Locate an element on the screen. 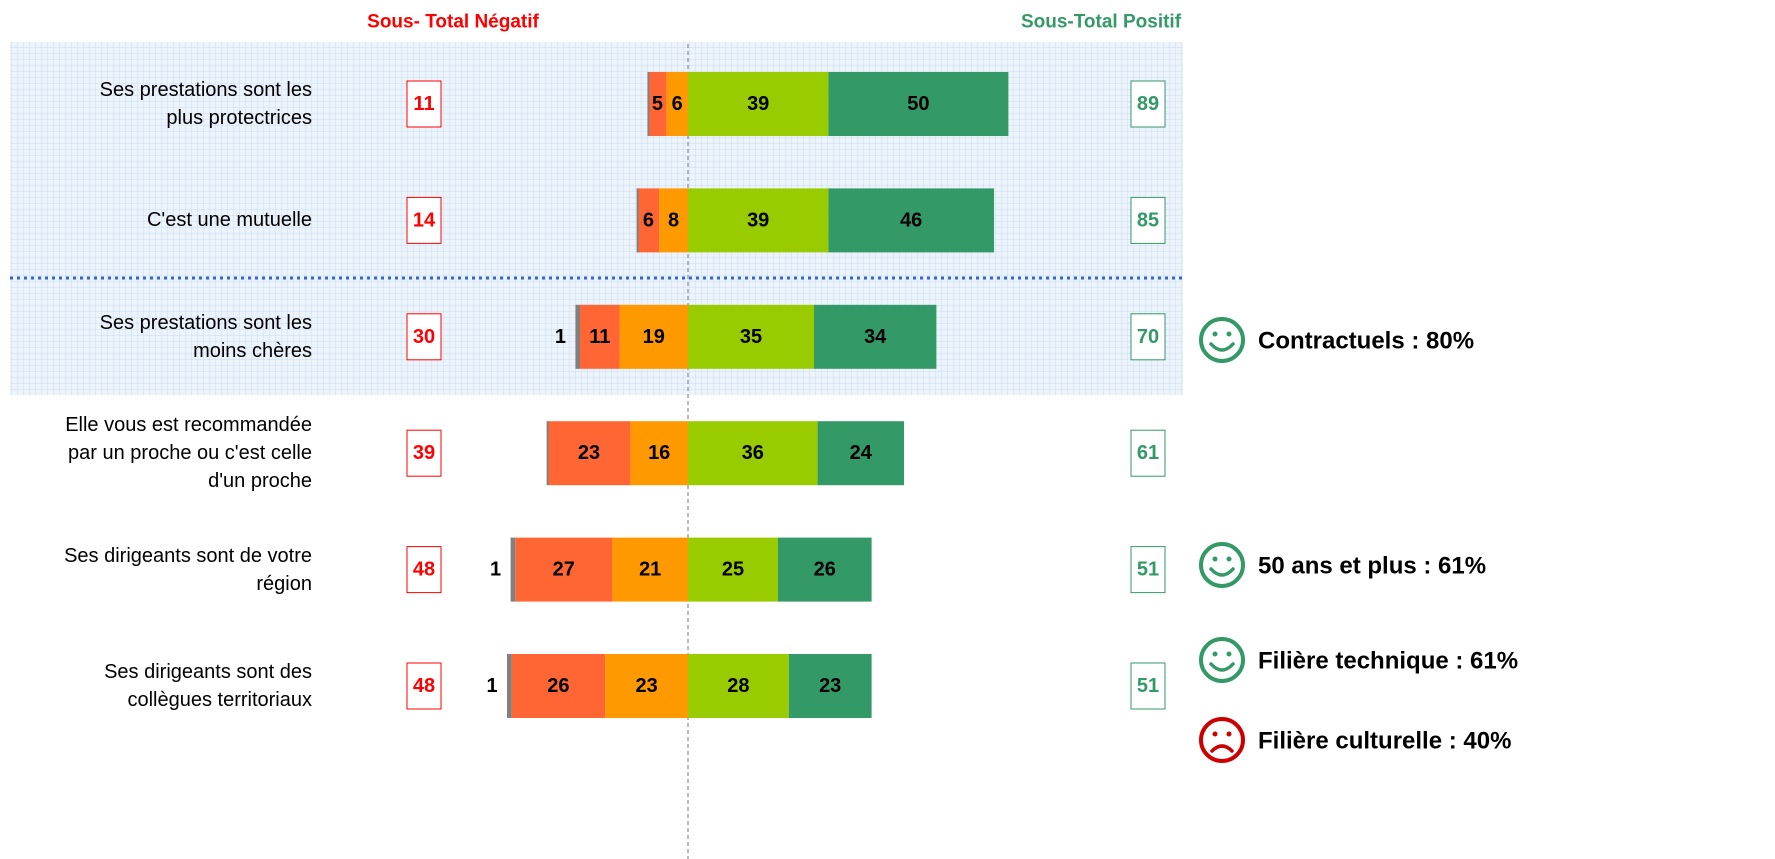 The height and width of the screenshot is (859, 1775). annotation-text: Filière technique : 61% is located at coordinates (1388, 661).